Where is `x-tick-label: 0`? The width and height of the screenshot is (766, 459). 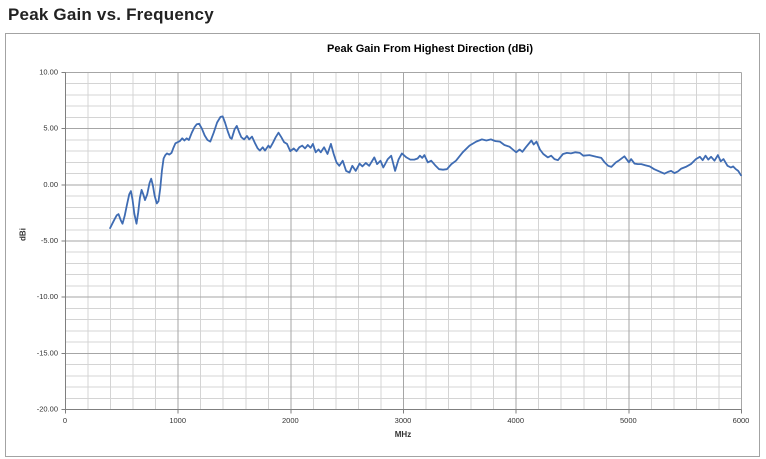 x-tick-label: 0 is located at coordinates (65, 420).